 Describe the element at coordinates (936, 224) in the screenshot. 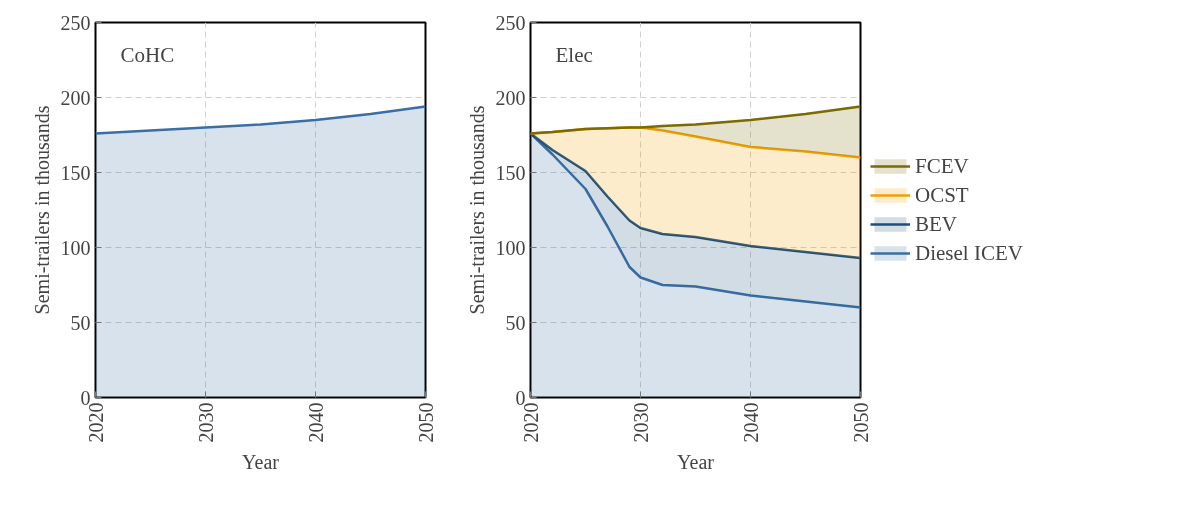

I see `legend-label: BEV` at that location.